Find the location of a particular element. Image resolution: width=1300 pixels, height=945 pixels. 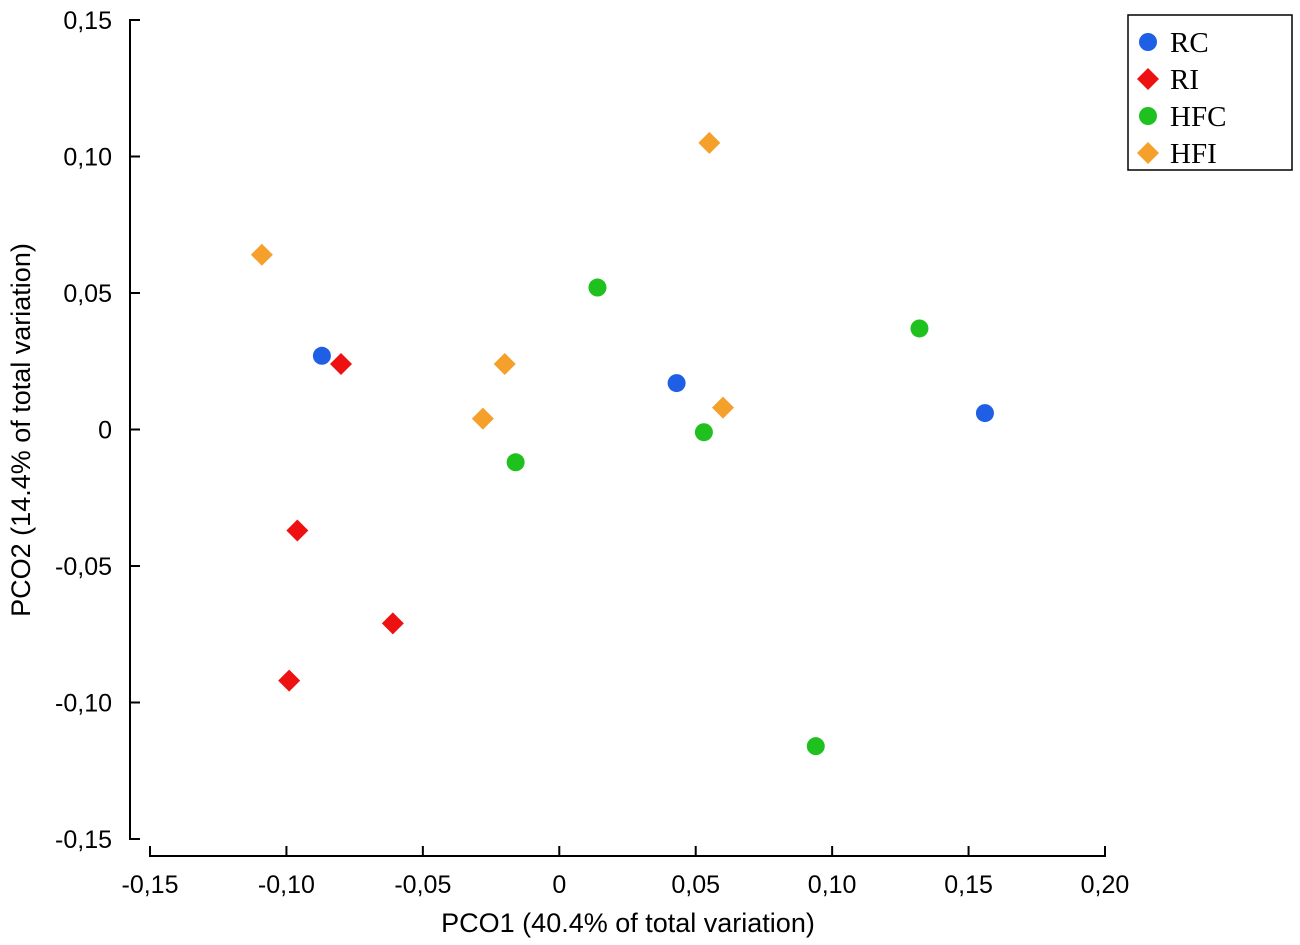

y-tick-label: 0,10 is located at coordinates (87, 158).